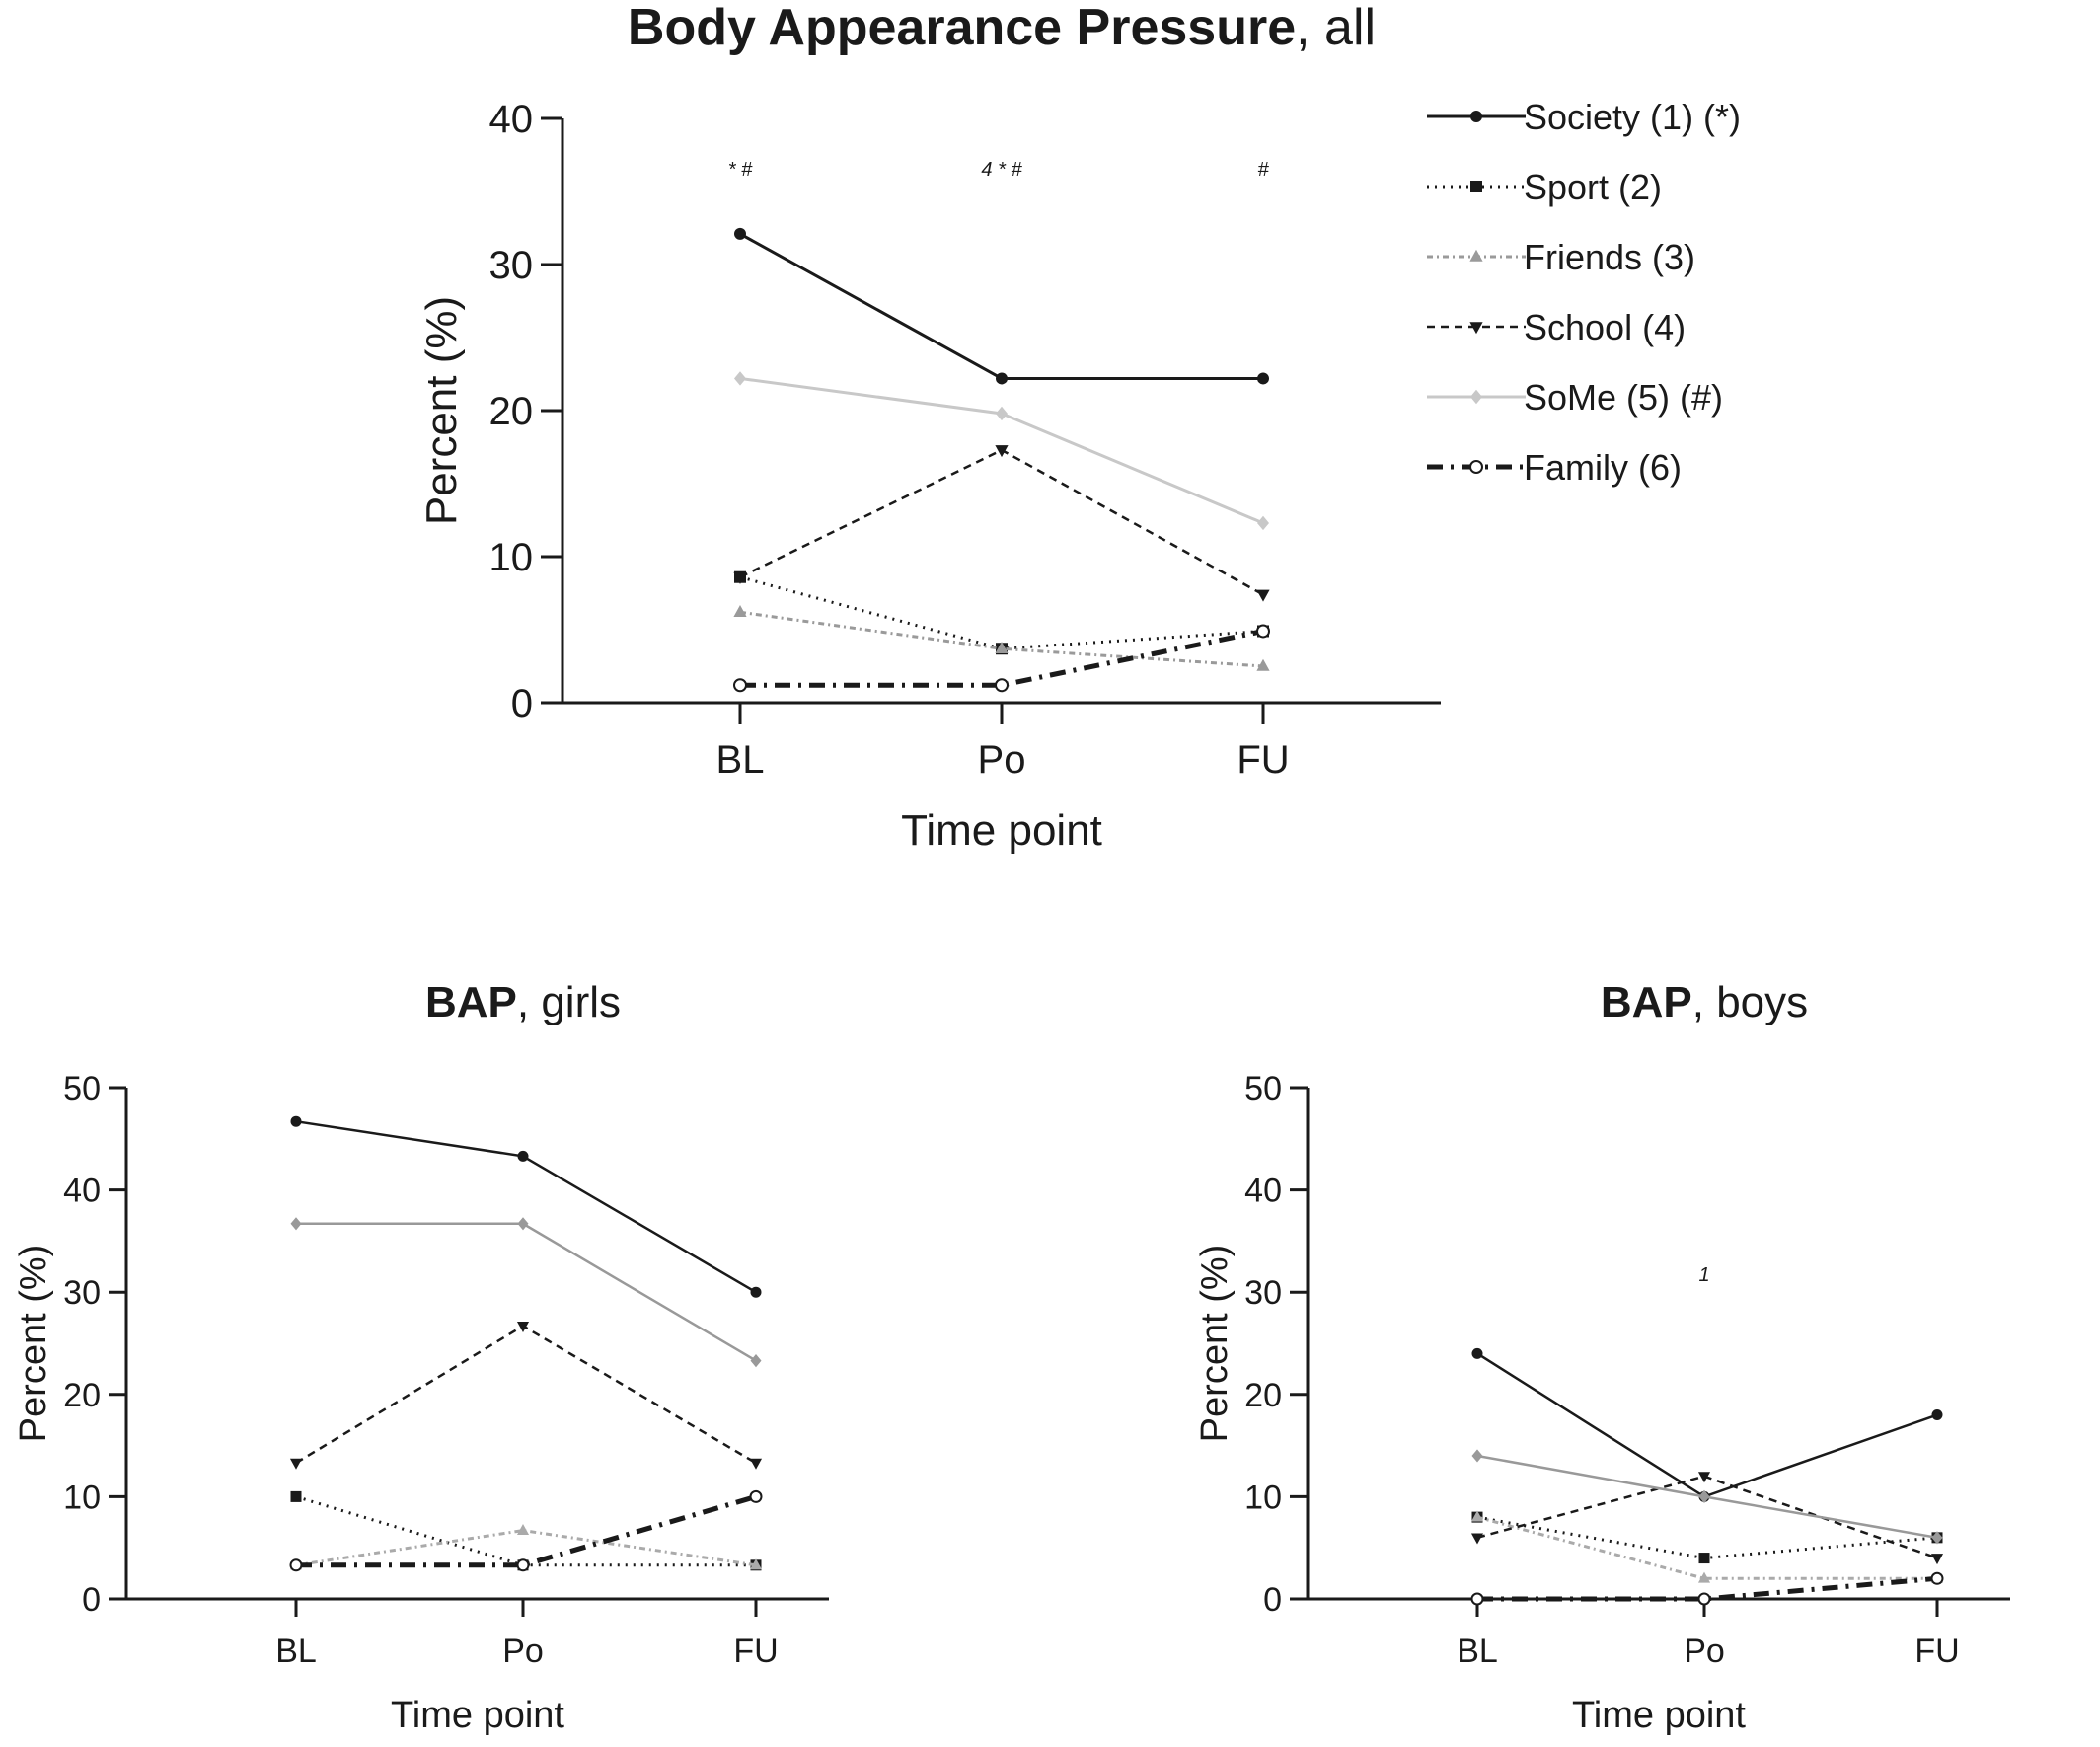 The image size is (2100, 1747). What do you see at coordinates (1002, 170) in the screenshot?
I see `significance-annotation: 4 * #` at bounding box center [1002, 170].